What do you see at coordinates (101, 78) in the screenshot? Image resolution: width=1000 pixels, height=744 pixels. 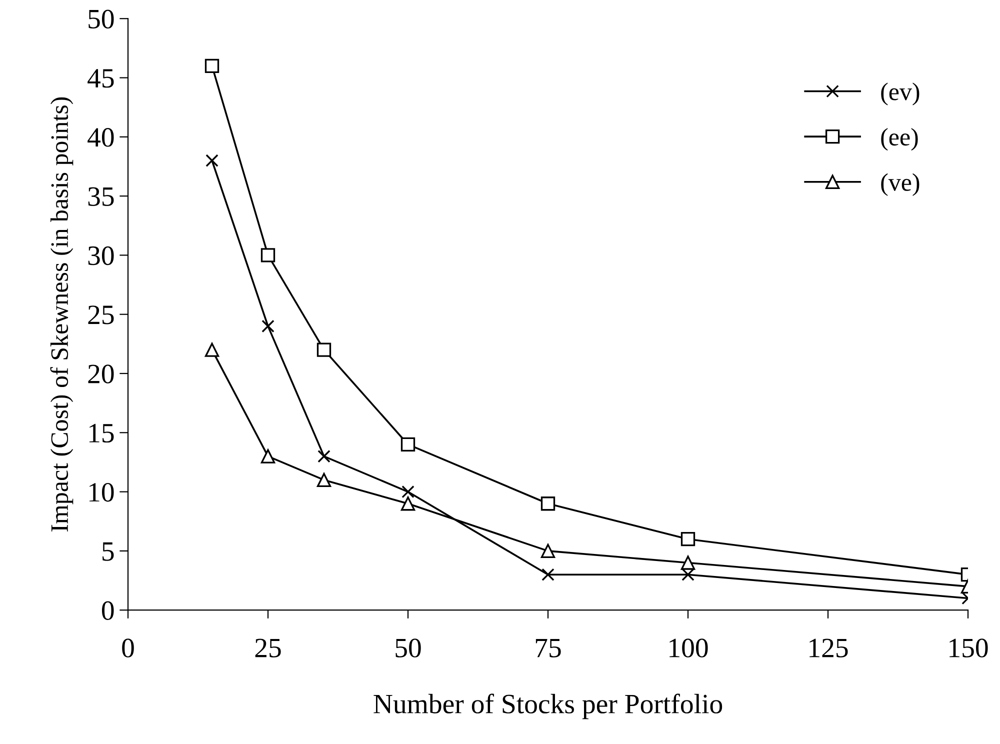 I see `y-tick-label: 45` at bounding box center [101, 78].